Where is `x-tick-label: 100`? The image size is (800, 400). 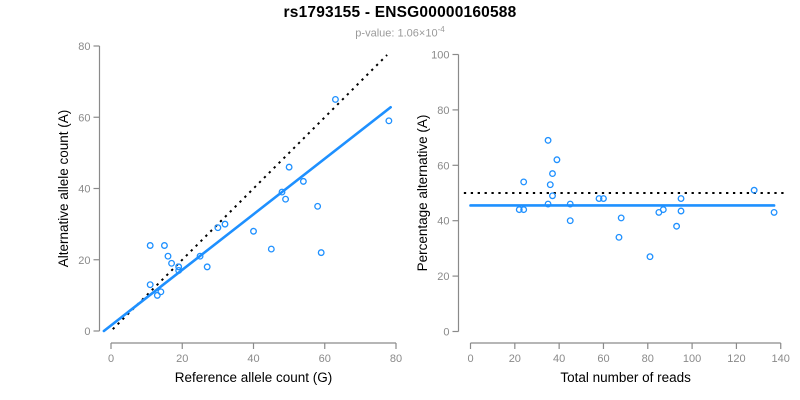
x-tick-label: 100 is located at coordinates (692, 359).